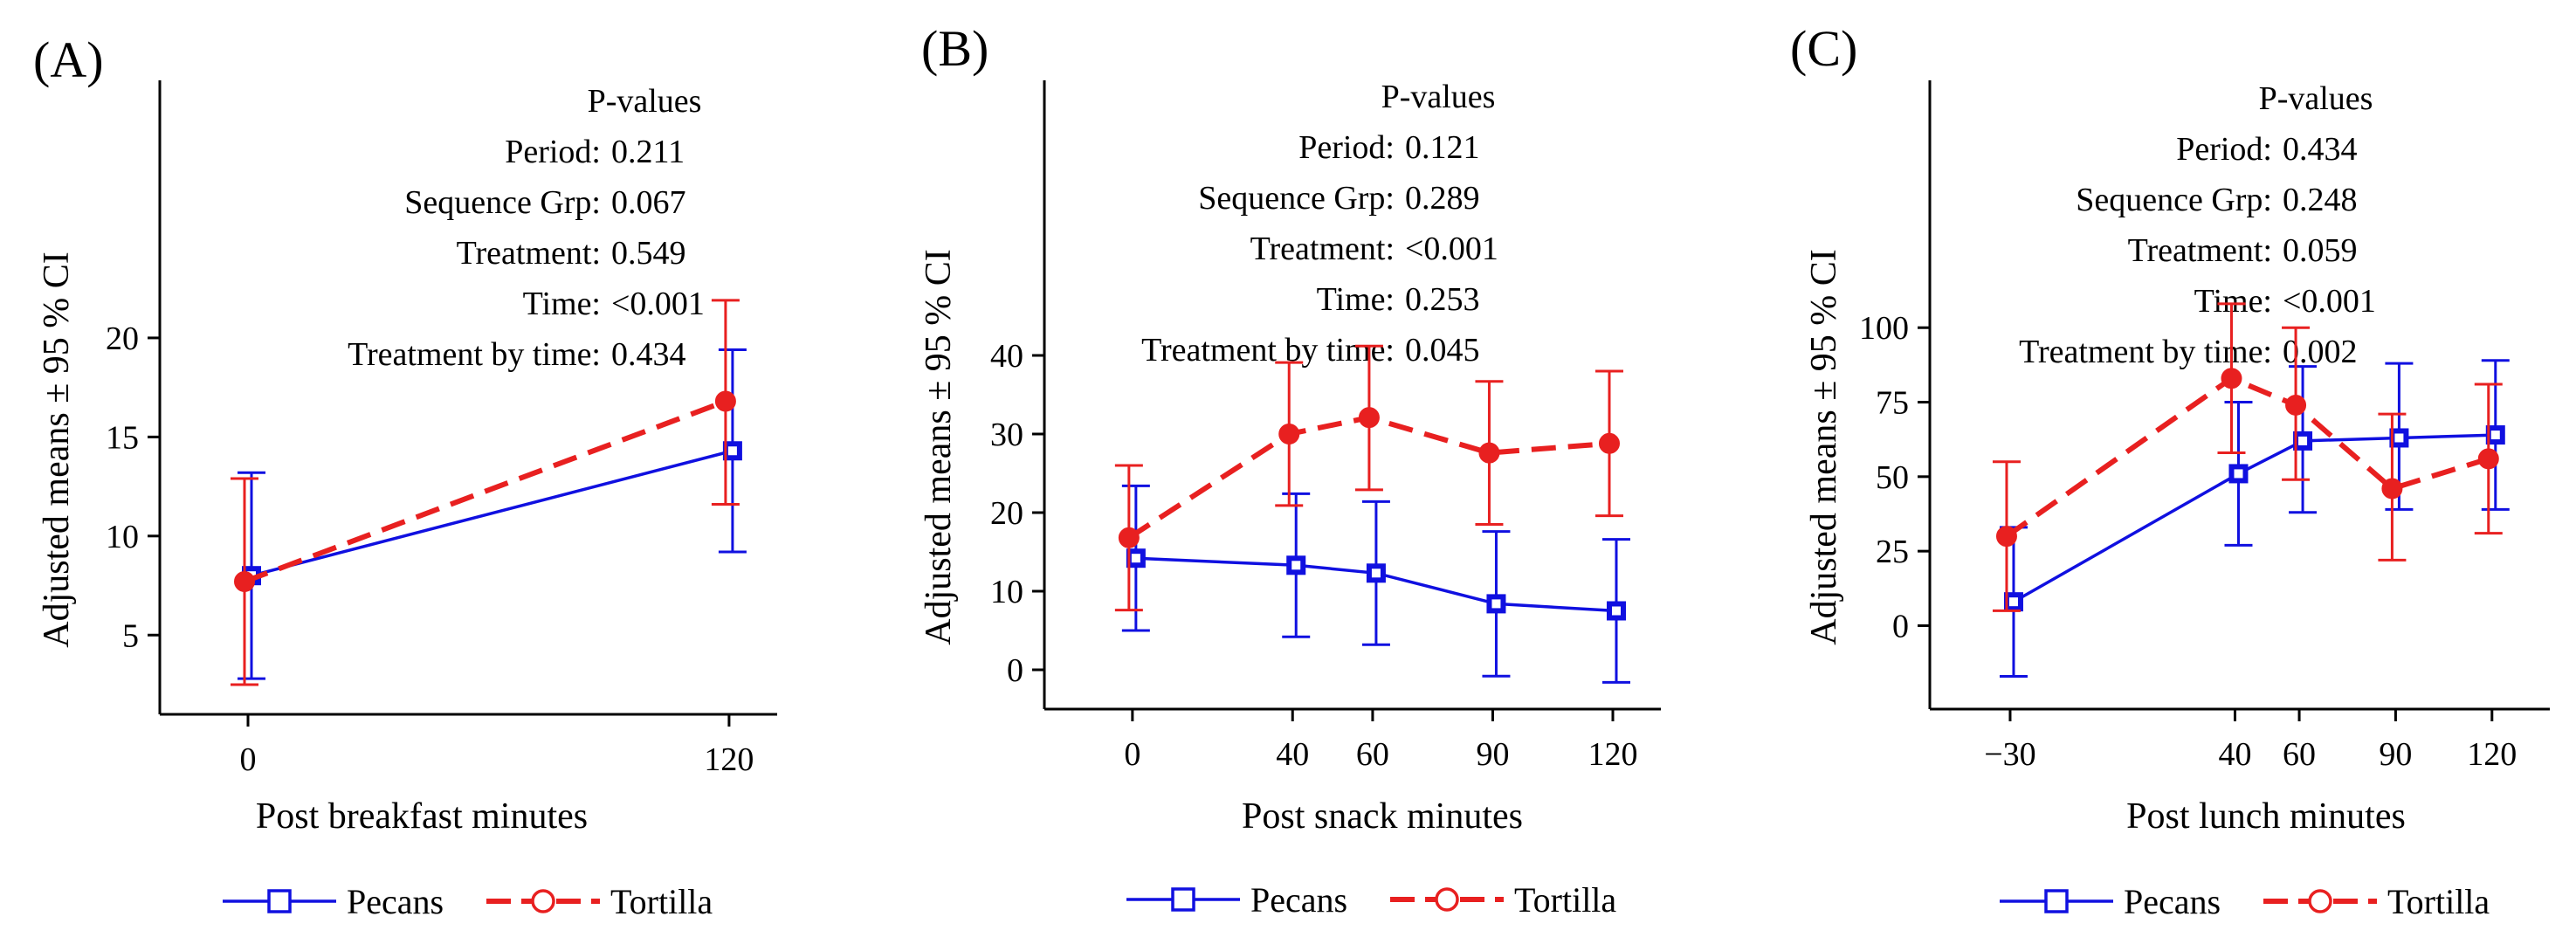  I want to click on series-line-tortilla, so click(485, 491).